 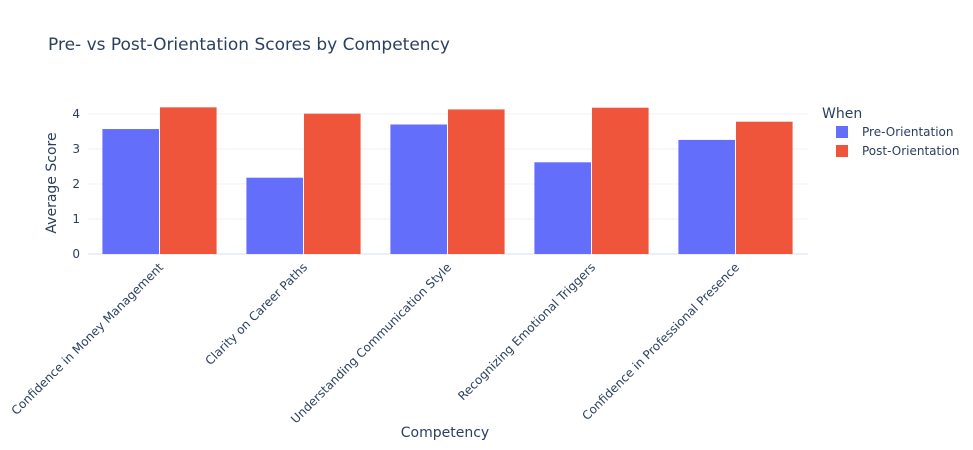 I want to click on x-tick-label: Clarity on Career Paths, so click(x=256, y=314).